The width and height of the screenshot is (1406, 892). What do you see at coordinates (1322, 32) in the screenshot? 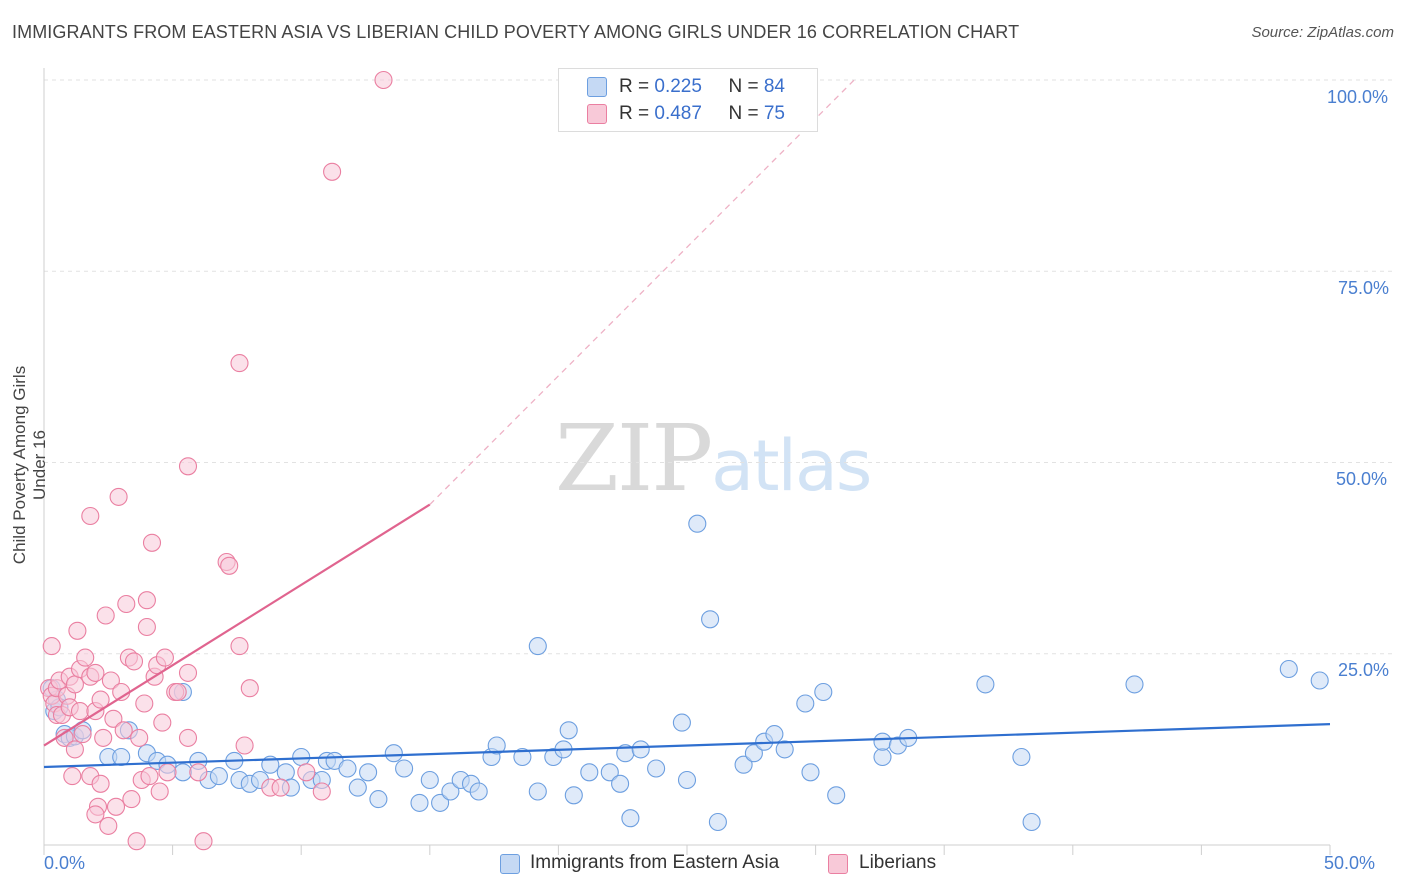
I see `chart-source: Source: ZipAtlas.com` at bounding box center [1322, 32].